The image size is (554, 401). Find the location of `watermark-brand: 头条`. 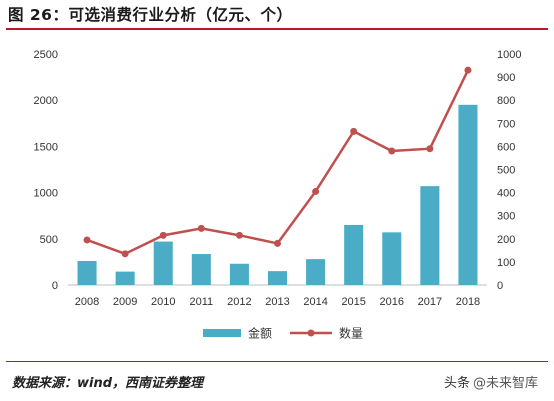

watermark-brand: 头条 is located at coordinates (456, 383).